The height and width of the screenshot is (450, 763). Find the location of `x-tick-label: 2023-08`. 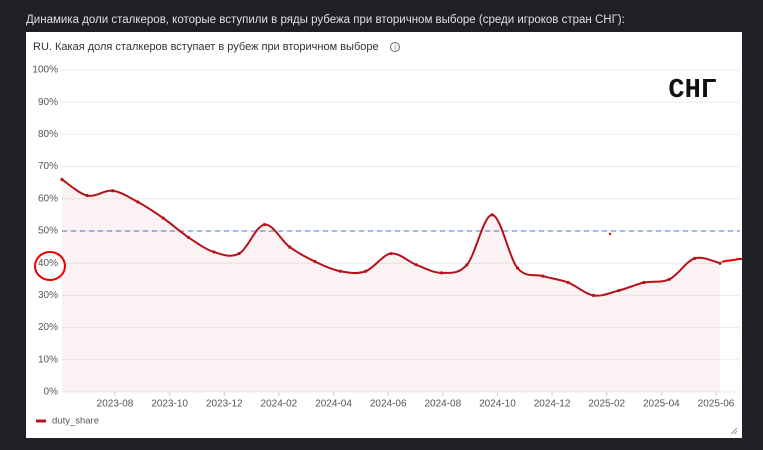

x-tick-label: 2023-08 is located at coordinates (115, 404).